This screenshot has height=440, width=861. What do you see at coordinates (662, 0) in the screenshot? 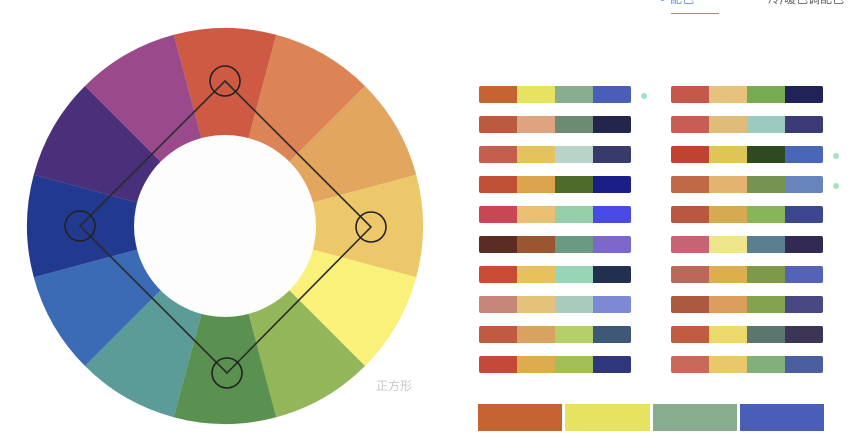
I see `tab-active-indicator-icon` at bounding box center [662, 0].